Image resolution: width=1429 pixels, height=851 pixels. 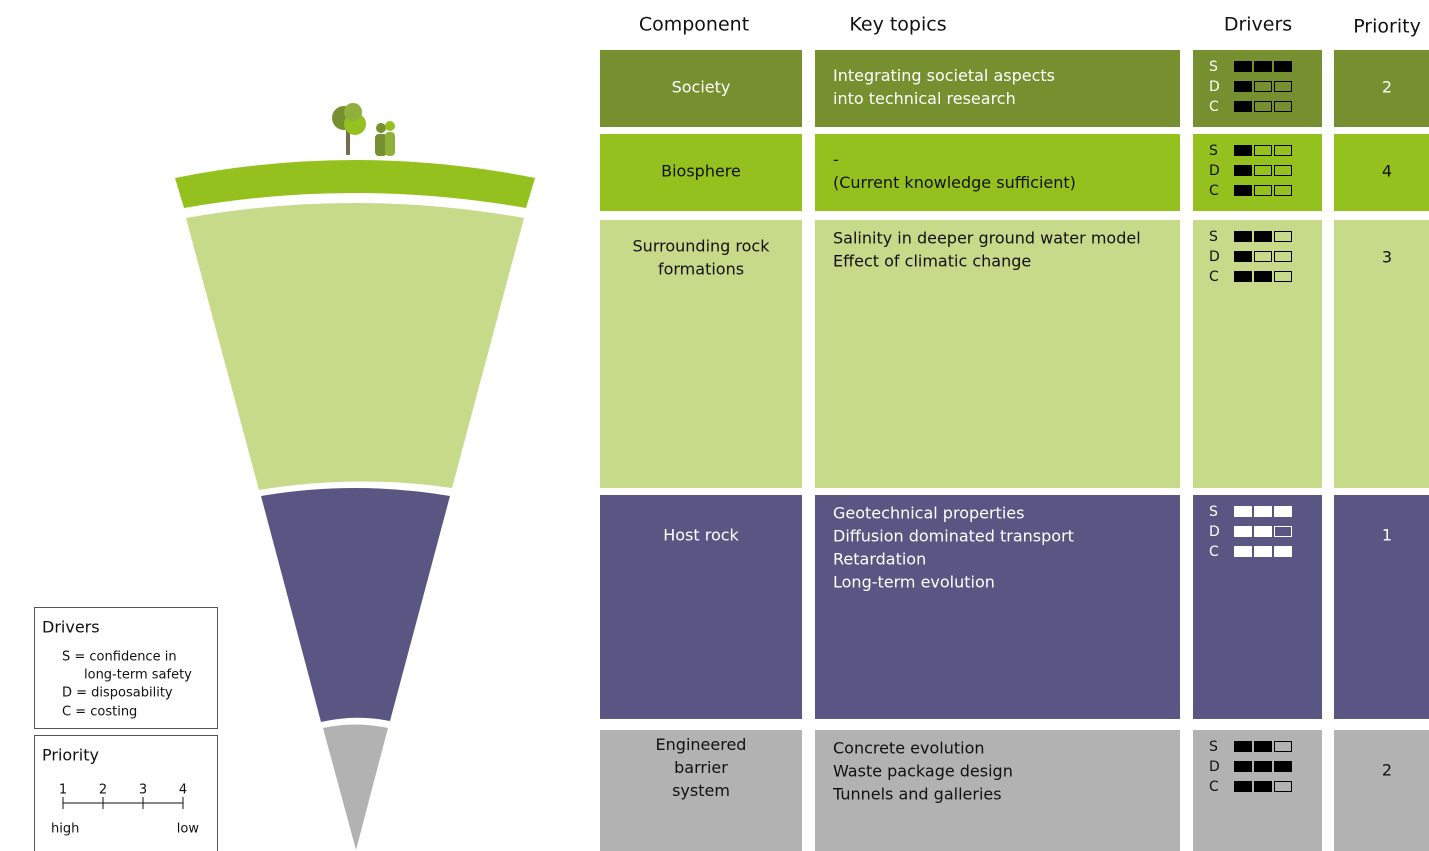 What do you see at coordinates (701, 790) in the screenshot?
I see `component-label: system` at bounding box center [701, 790].